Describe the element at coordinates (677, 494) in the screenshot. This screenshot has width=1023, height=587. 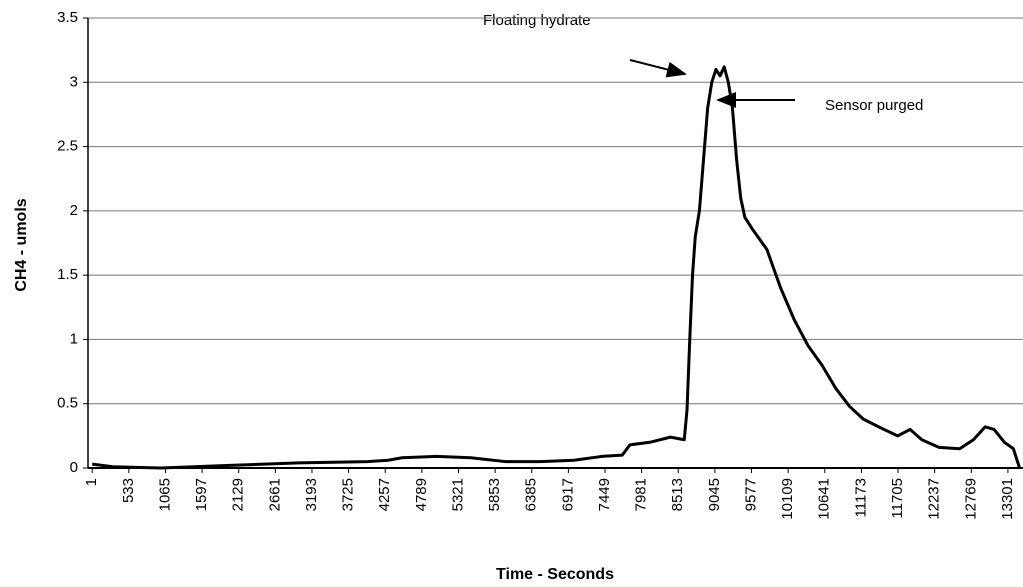
I see `x-tick-label: 8513` at that location.